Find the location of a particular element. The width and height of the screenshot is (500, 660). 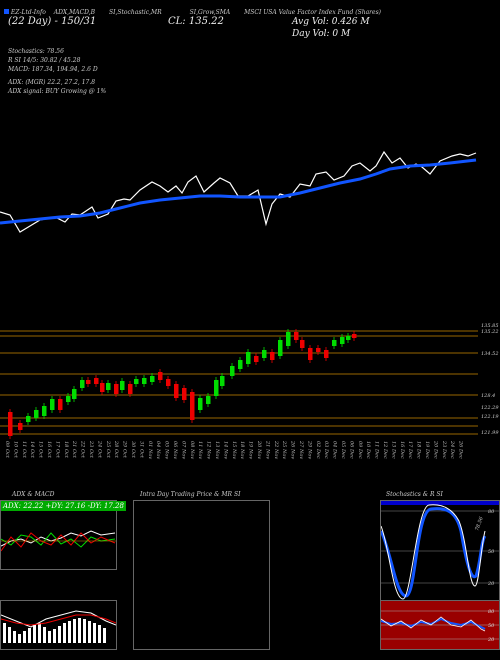

stoch-value: 78.56 is located at coordinates (479, 523).